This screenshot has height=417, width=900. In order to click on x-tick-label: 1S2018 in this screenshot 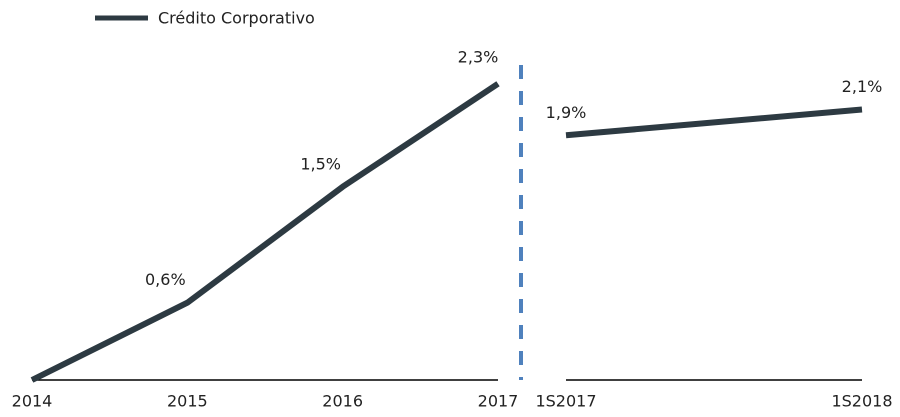, I will do `click(861, 401)`.